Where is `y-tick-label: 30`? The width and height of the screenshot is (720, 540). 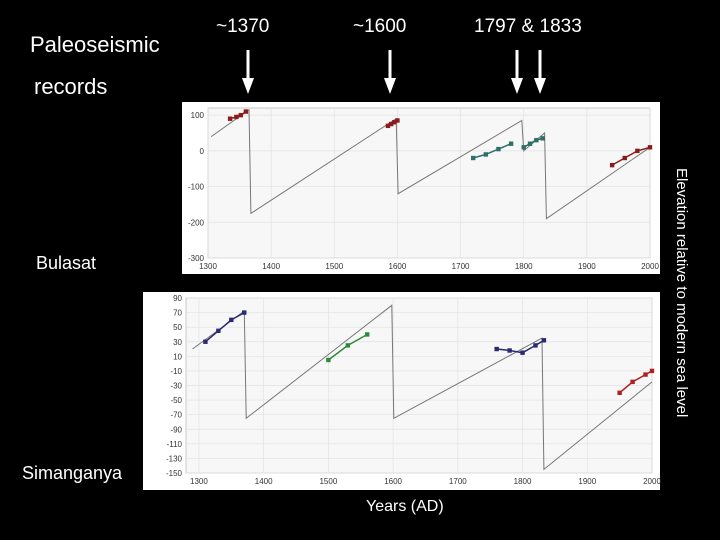 y-tick-label: 30 is located at coordinates (177, 342).